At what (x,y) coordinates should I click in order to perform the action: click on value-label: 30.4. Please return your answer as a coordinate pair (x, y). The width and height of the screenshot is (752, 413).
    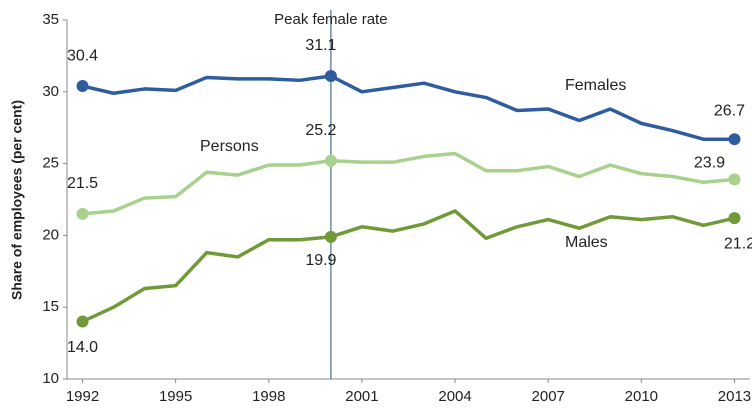
    Looking at the image, I should click on (82, 55).